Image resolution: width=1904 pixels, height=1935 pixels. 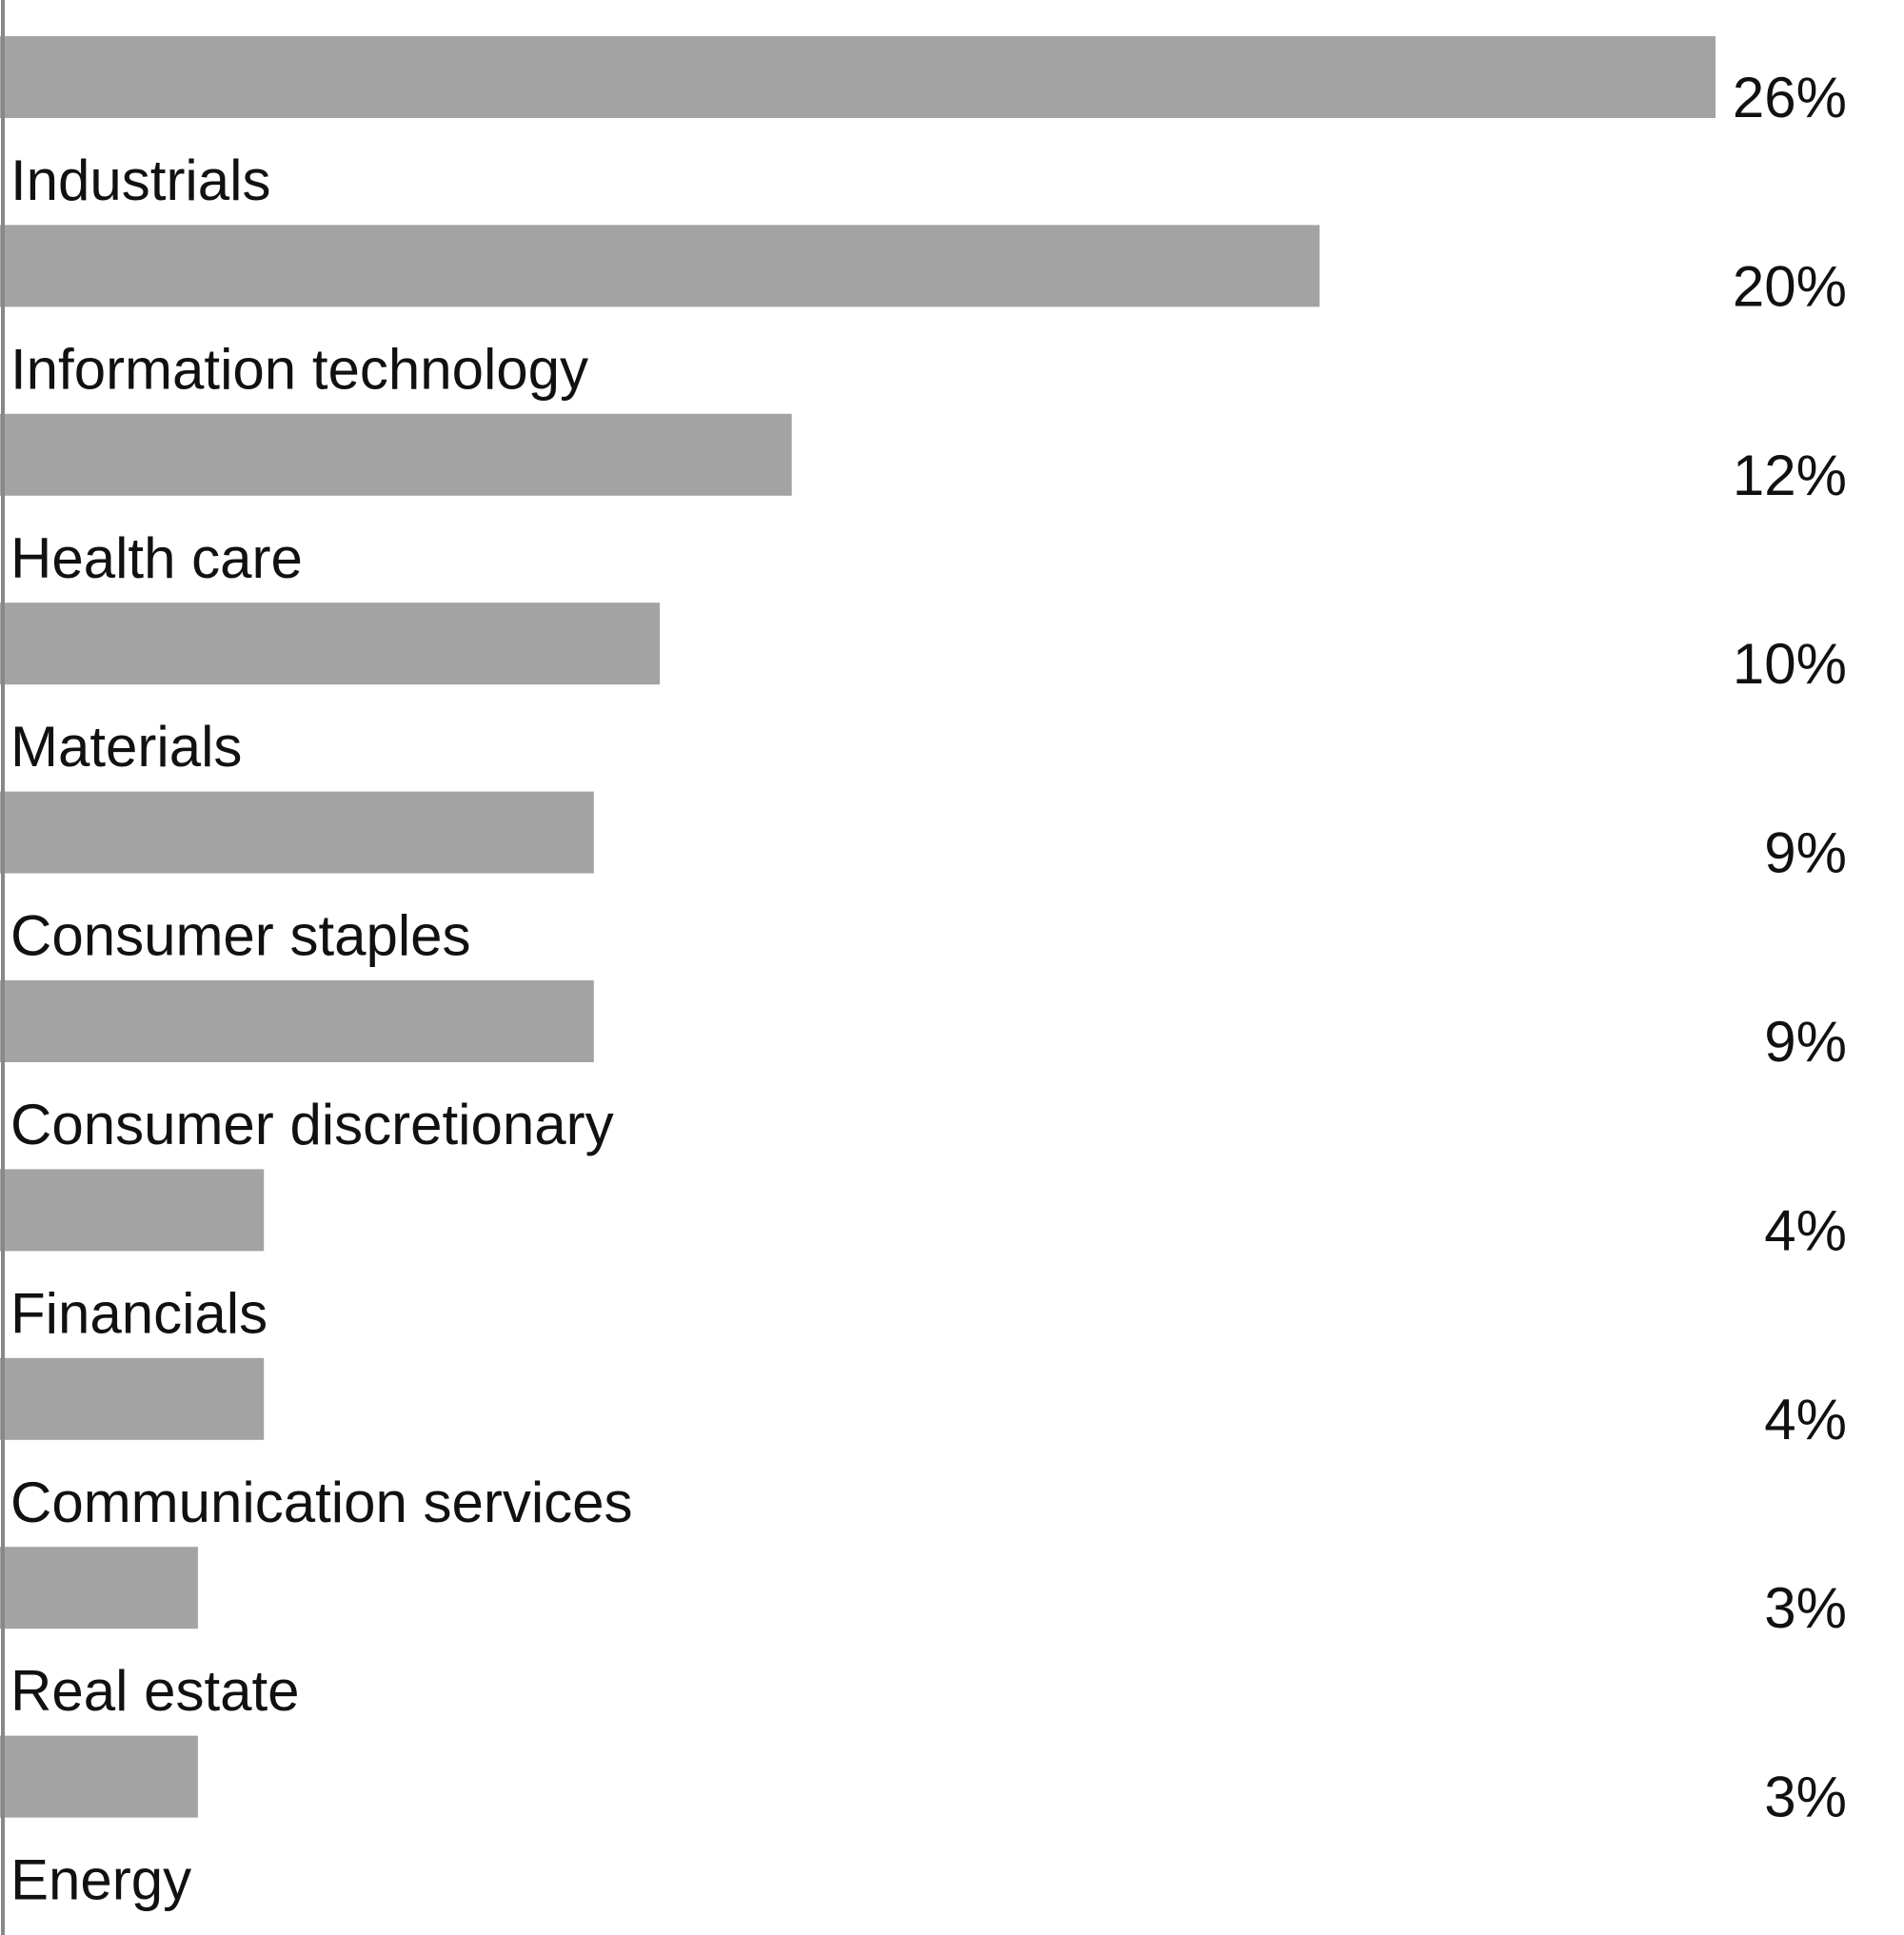 What do you see at coordinates (132, 1398) in the screenshot?
I see `bar-communication-services` at bounding box center [132, 1398].